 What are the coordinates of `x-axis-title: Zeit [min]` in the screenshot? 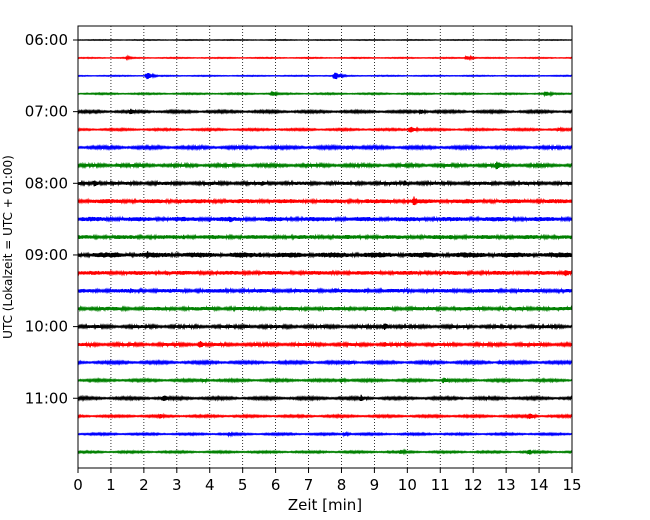 It's located at (325, 505).